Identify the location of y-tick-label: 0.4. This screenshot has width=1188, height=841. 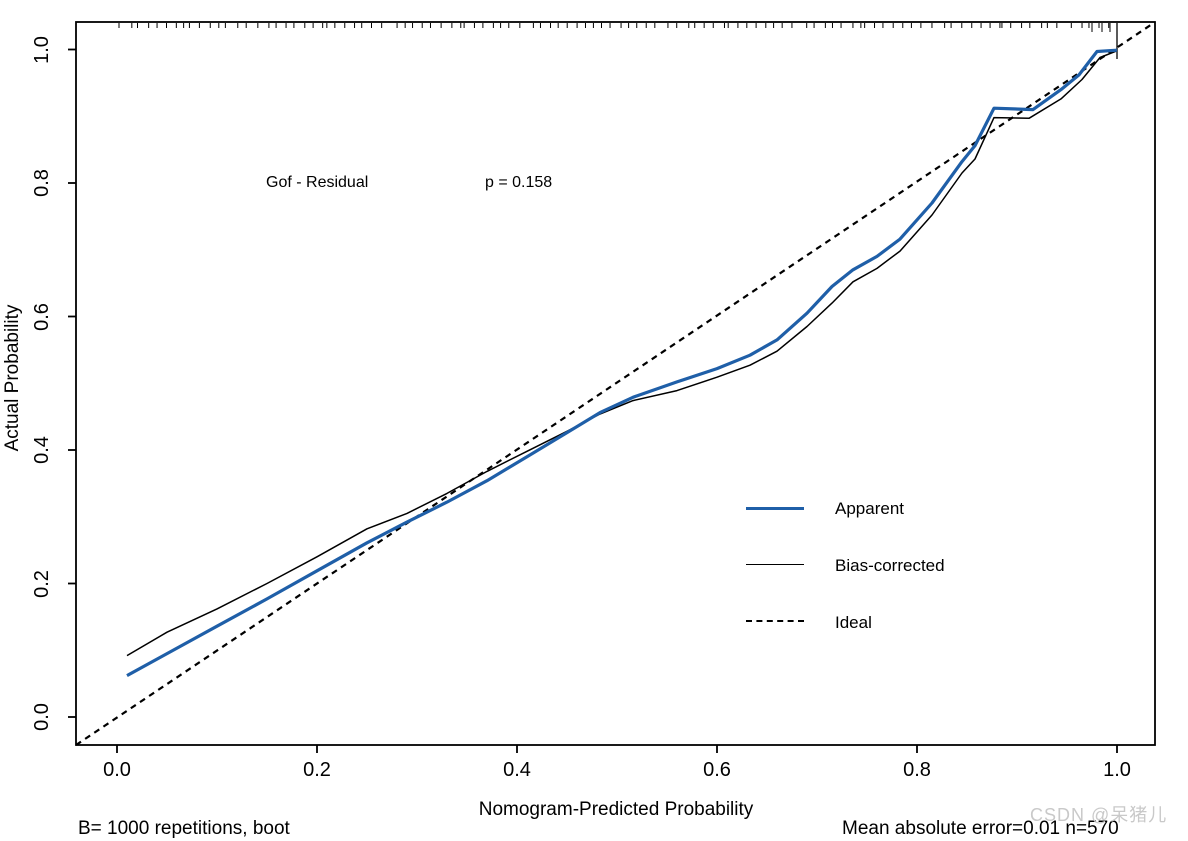
(42, 450).